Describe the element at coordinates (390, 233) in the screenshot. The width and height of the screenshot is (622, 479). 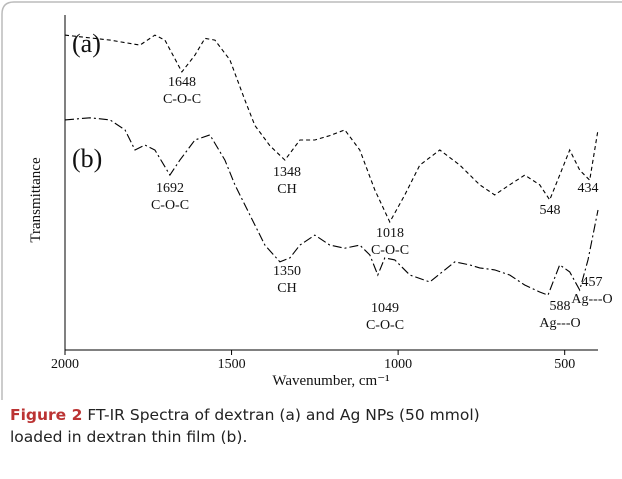
I see `peak-annotation: 1018` at that location.